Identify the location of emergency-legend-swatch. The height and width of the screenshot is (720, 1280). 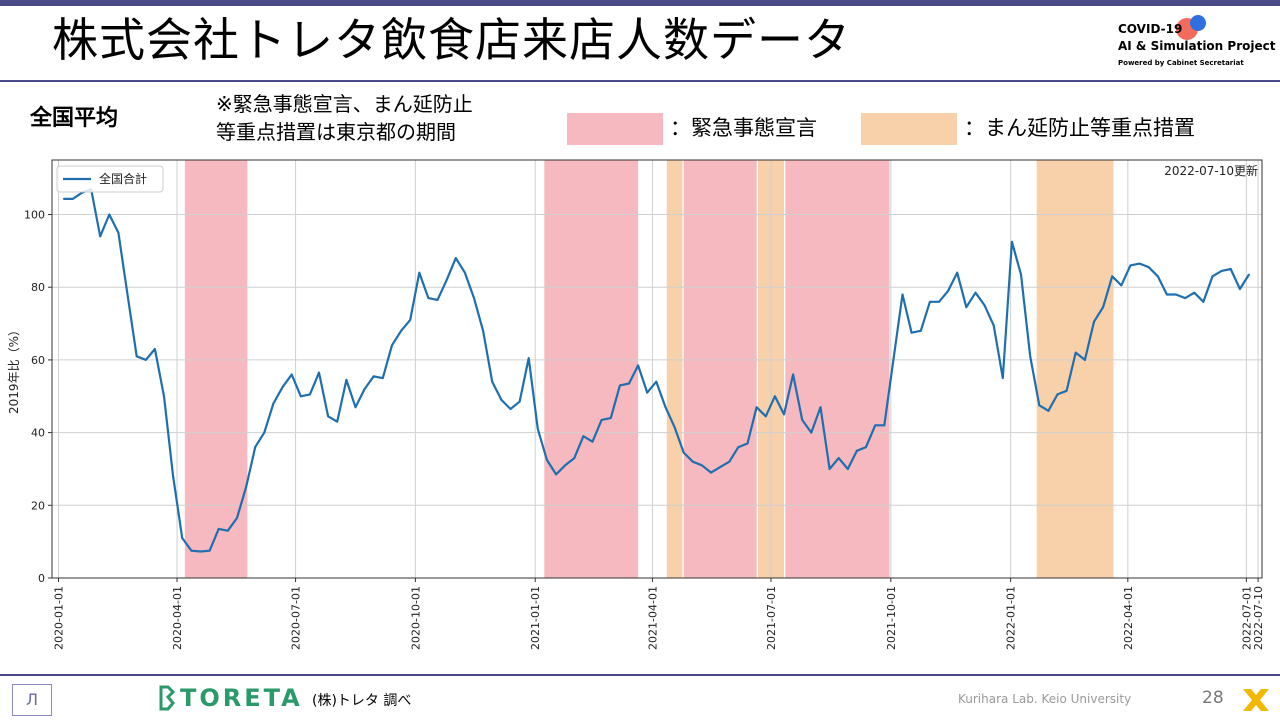
(615, 129).